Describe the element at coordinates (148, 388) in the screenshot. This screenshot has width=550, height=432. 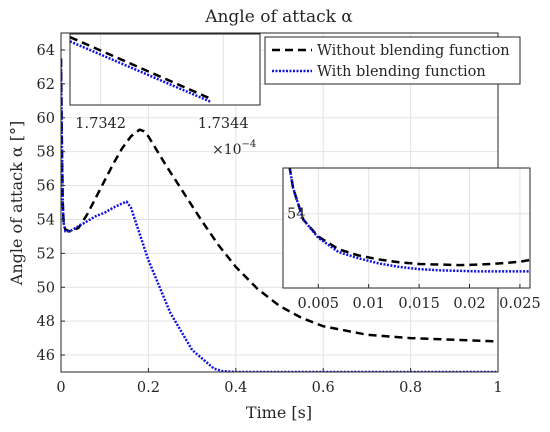
I see `x-tick-label: 0.2` at that location.